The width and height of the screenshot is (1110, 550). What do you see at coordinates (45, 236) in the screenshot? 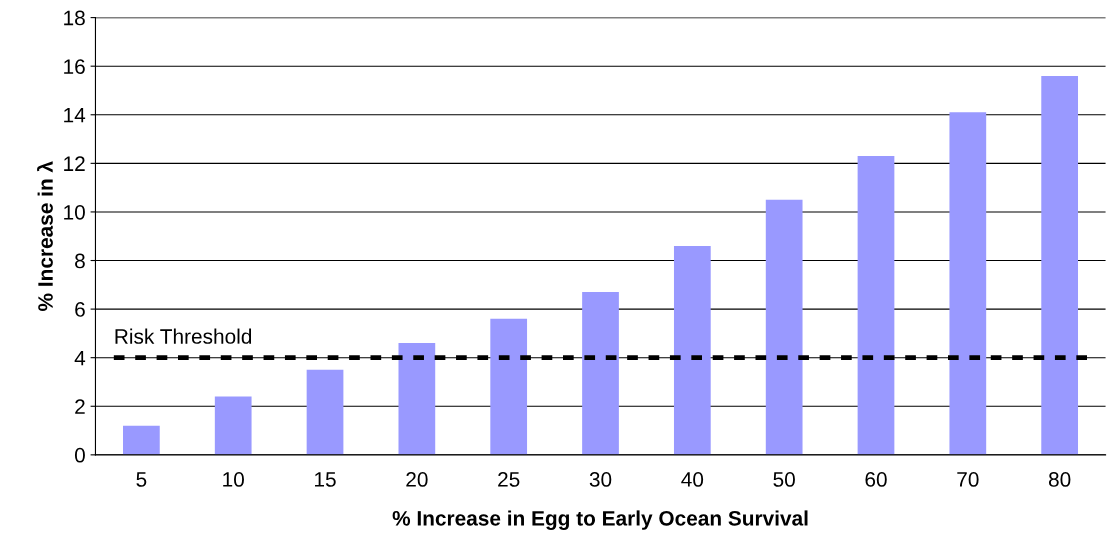
I see `y-axis-title: % Increase in λ` at bounding box center [45, 236].